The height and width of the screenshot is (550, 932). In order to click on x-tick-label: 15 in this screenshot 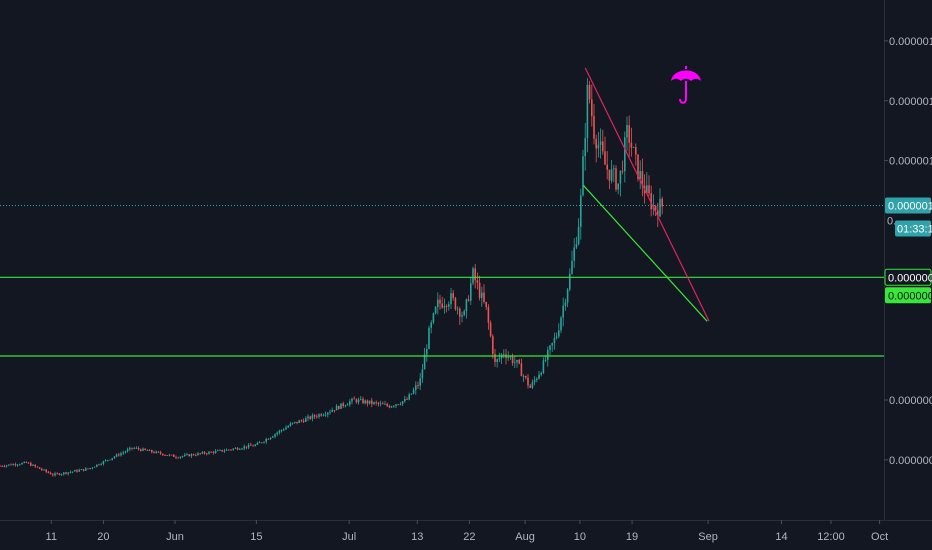, I will do `click(256, 537)`.